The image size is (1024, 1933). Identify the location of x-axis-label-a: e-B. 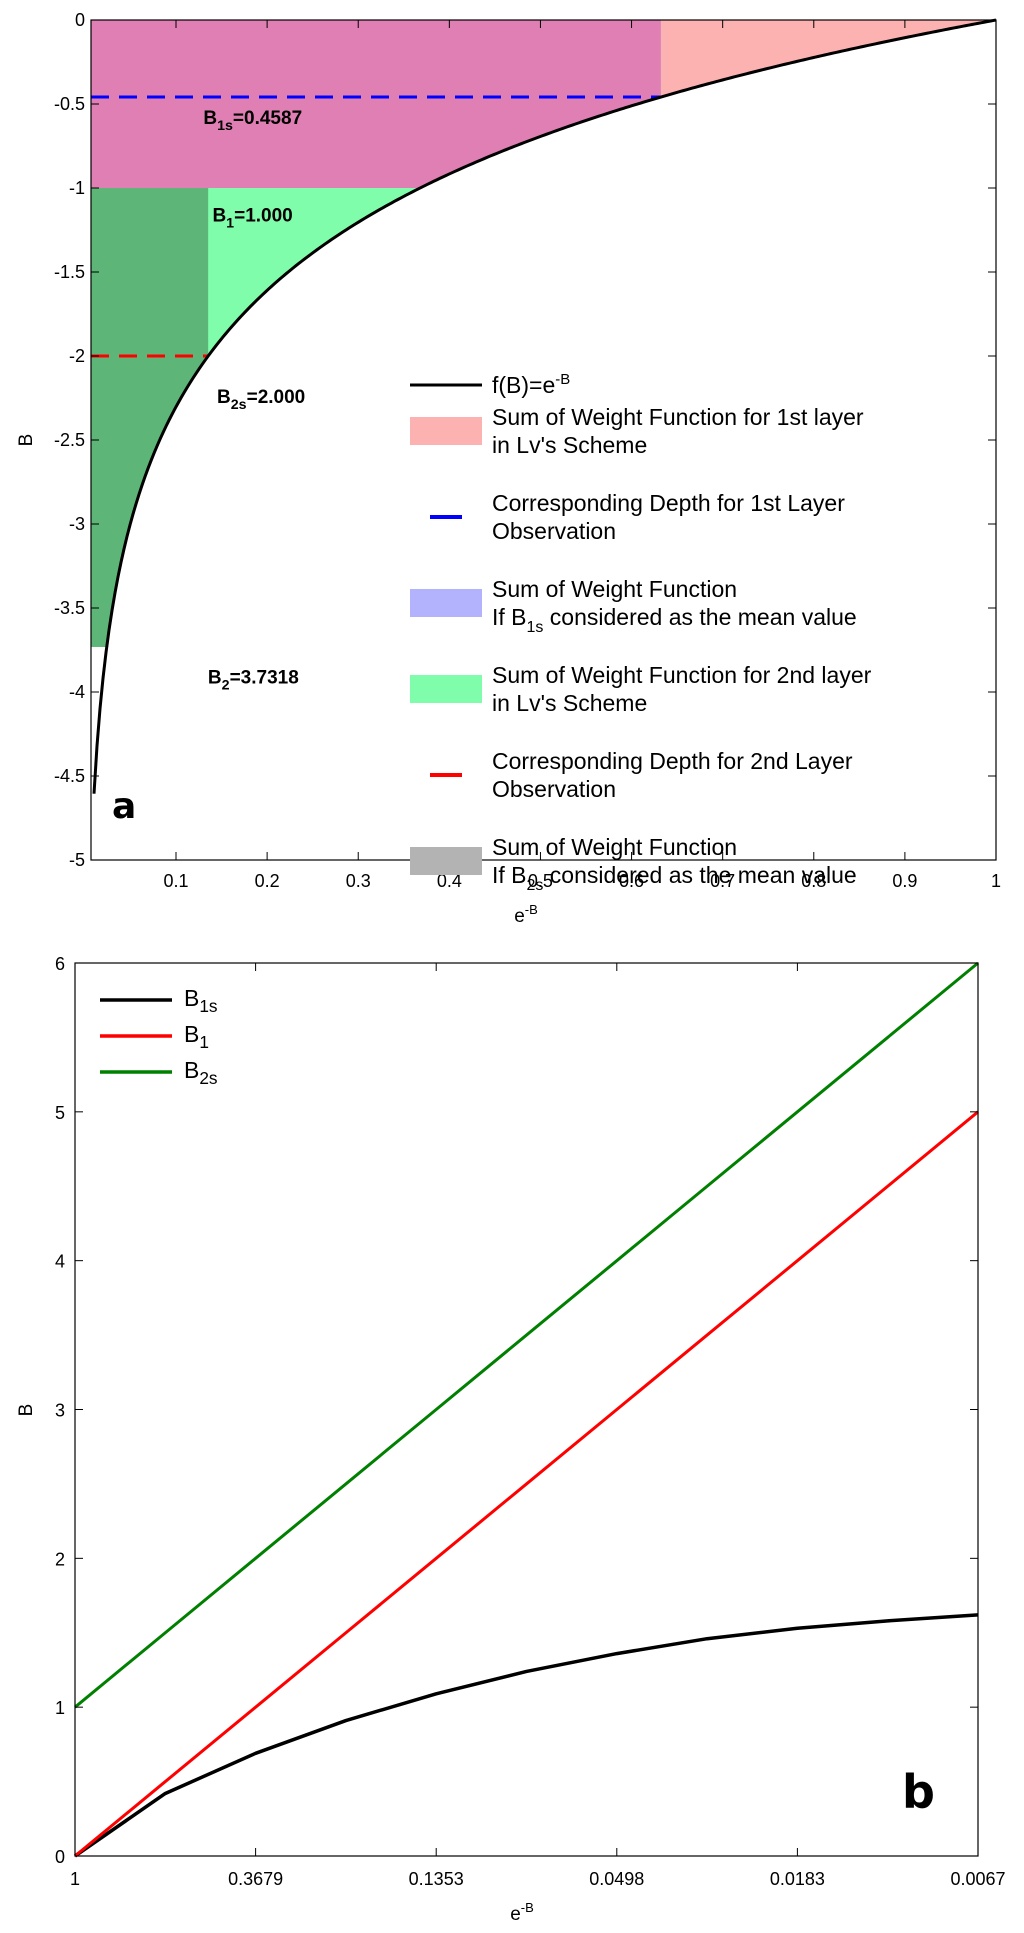
(526, 914).